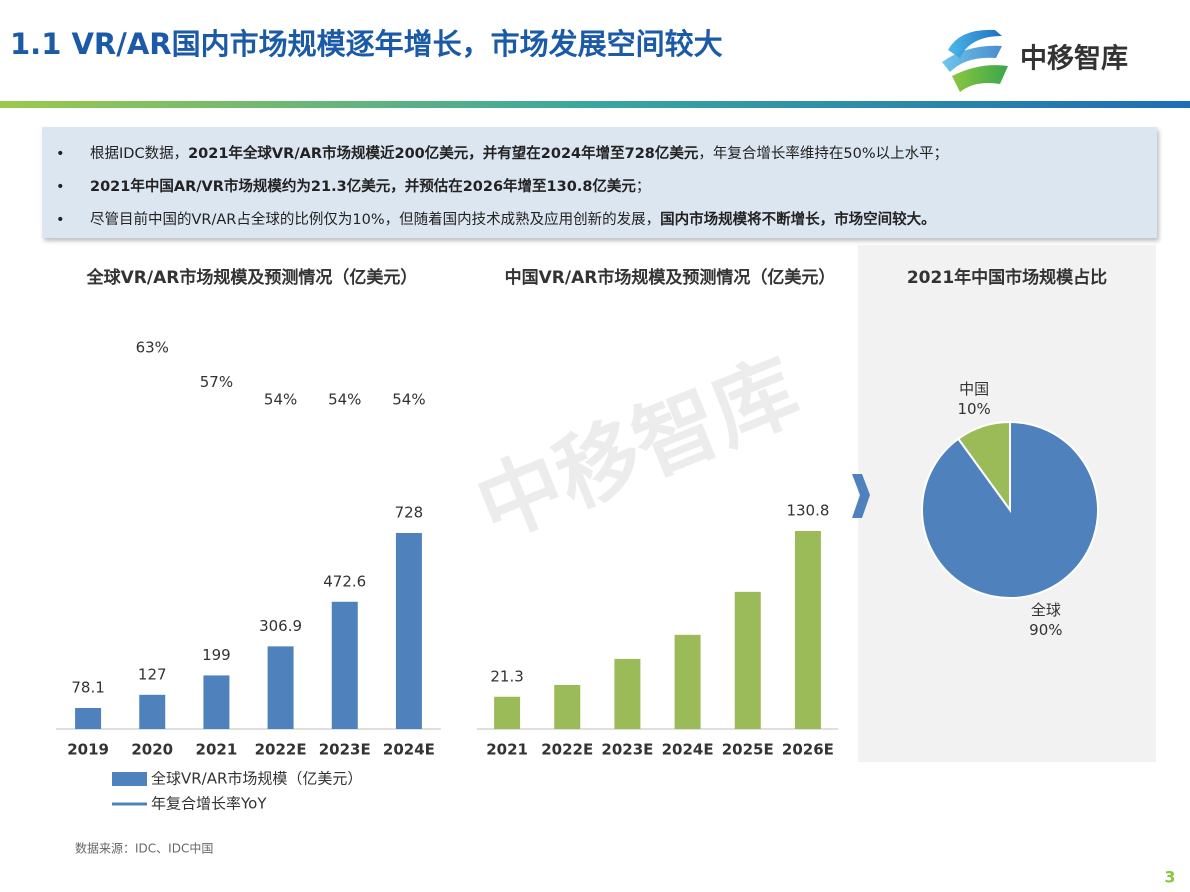  I want to click on x-tick-label: 2025E, so click(748, 750).